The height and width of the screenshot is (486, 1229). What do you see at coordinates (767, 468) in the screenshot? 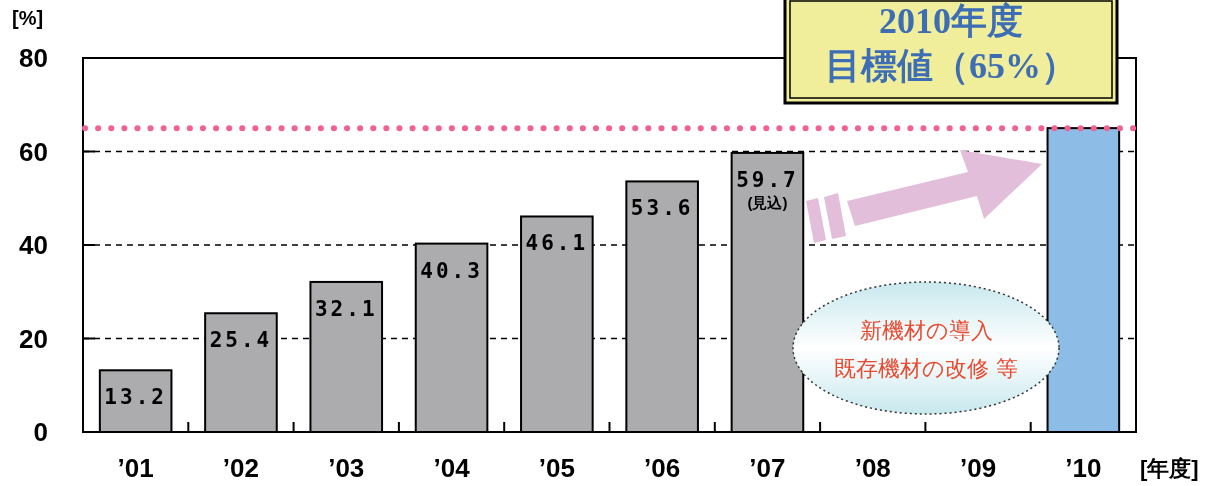
I see `x-tick-label: ’07` at bounding box center [767, 468].